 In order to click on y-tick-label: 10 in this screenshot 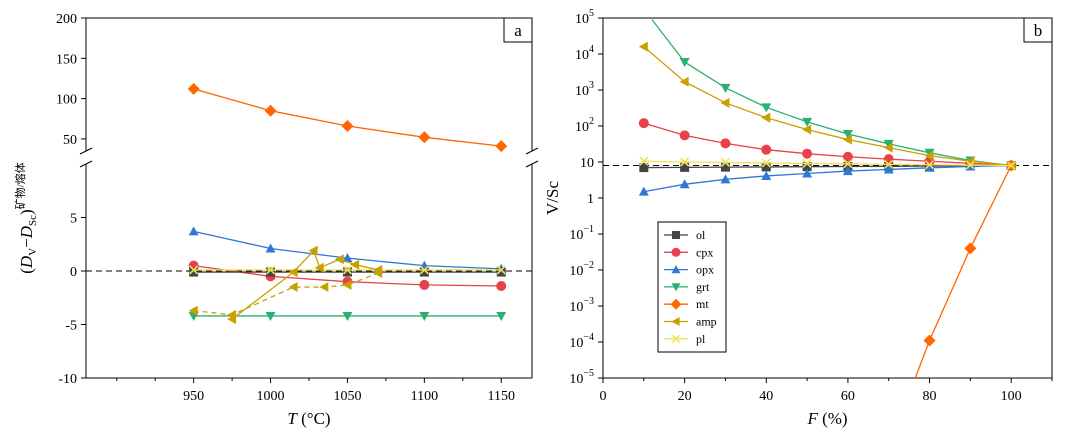, I will do `click(587, 163)`.